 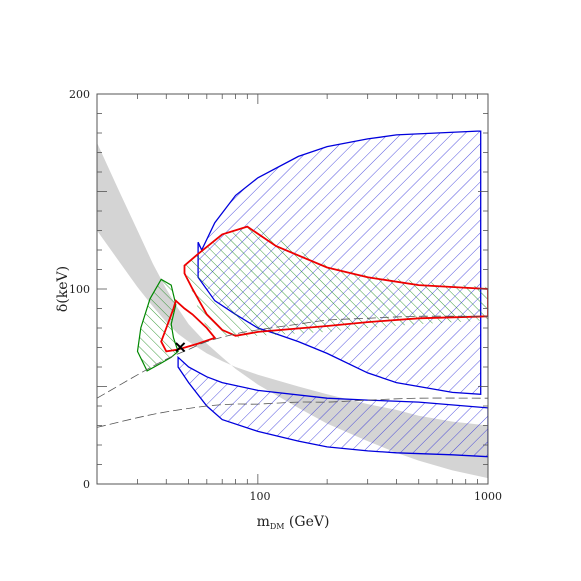 What do you see at coordinates (79, 289) in the screenshot?
I see `y-tick-label-100: 100` at bounding box center [79, 289].